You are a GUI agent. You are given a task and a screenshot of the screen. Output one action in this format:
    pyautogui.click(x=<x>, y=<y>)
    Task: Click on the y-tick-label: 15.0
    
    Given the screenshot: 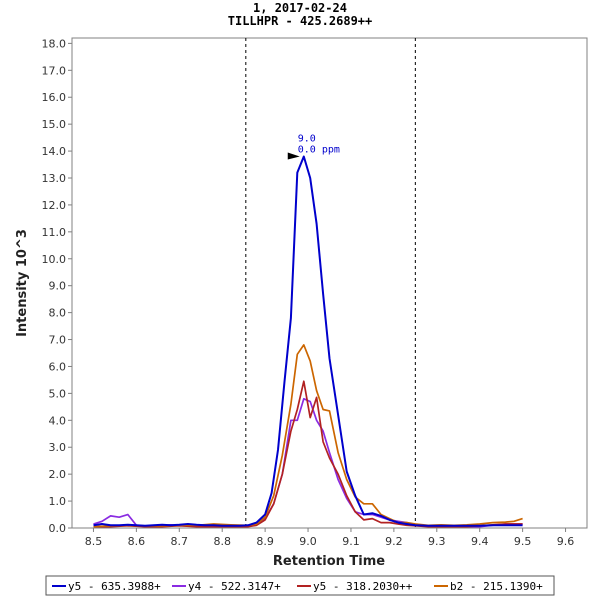 What is the action you would take?
    pyautogui.click(x=54, y=124)
    